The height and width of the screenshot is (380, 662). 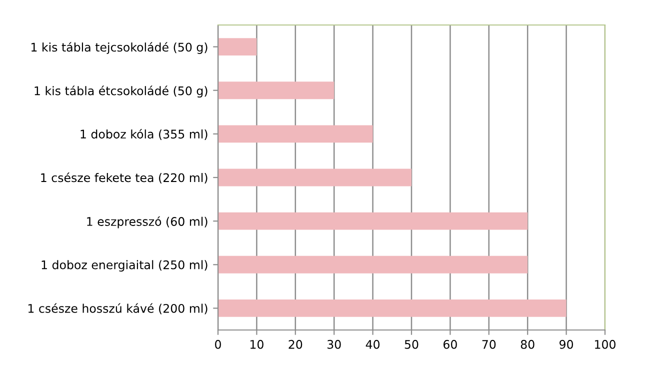 I want to click on y-tick-label: 1 kis tábla étcsokoládé (50 g), so click(x=121, y=92).